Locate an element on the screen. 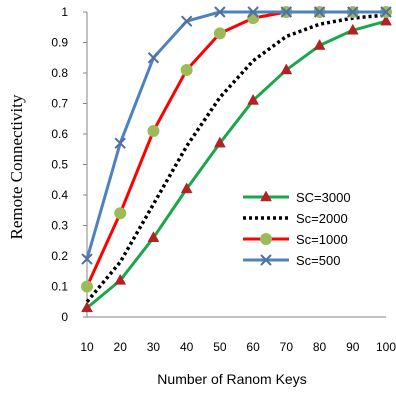  y-tick-label: 1 is located at coordinates (64, 12).